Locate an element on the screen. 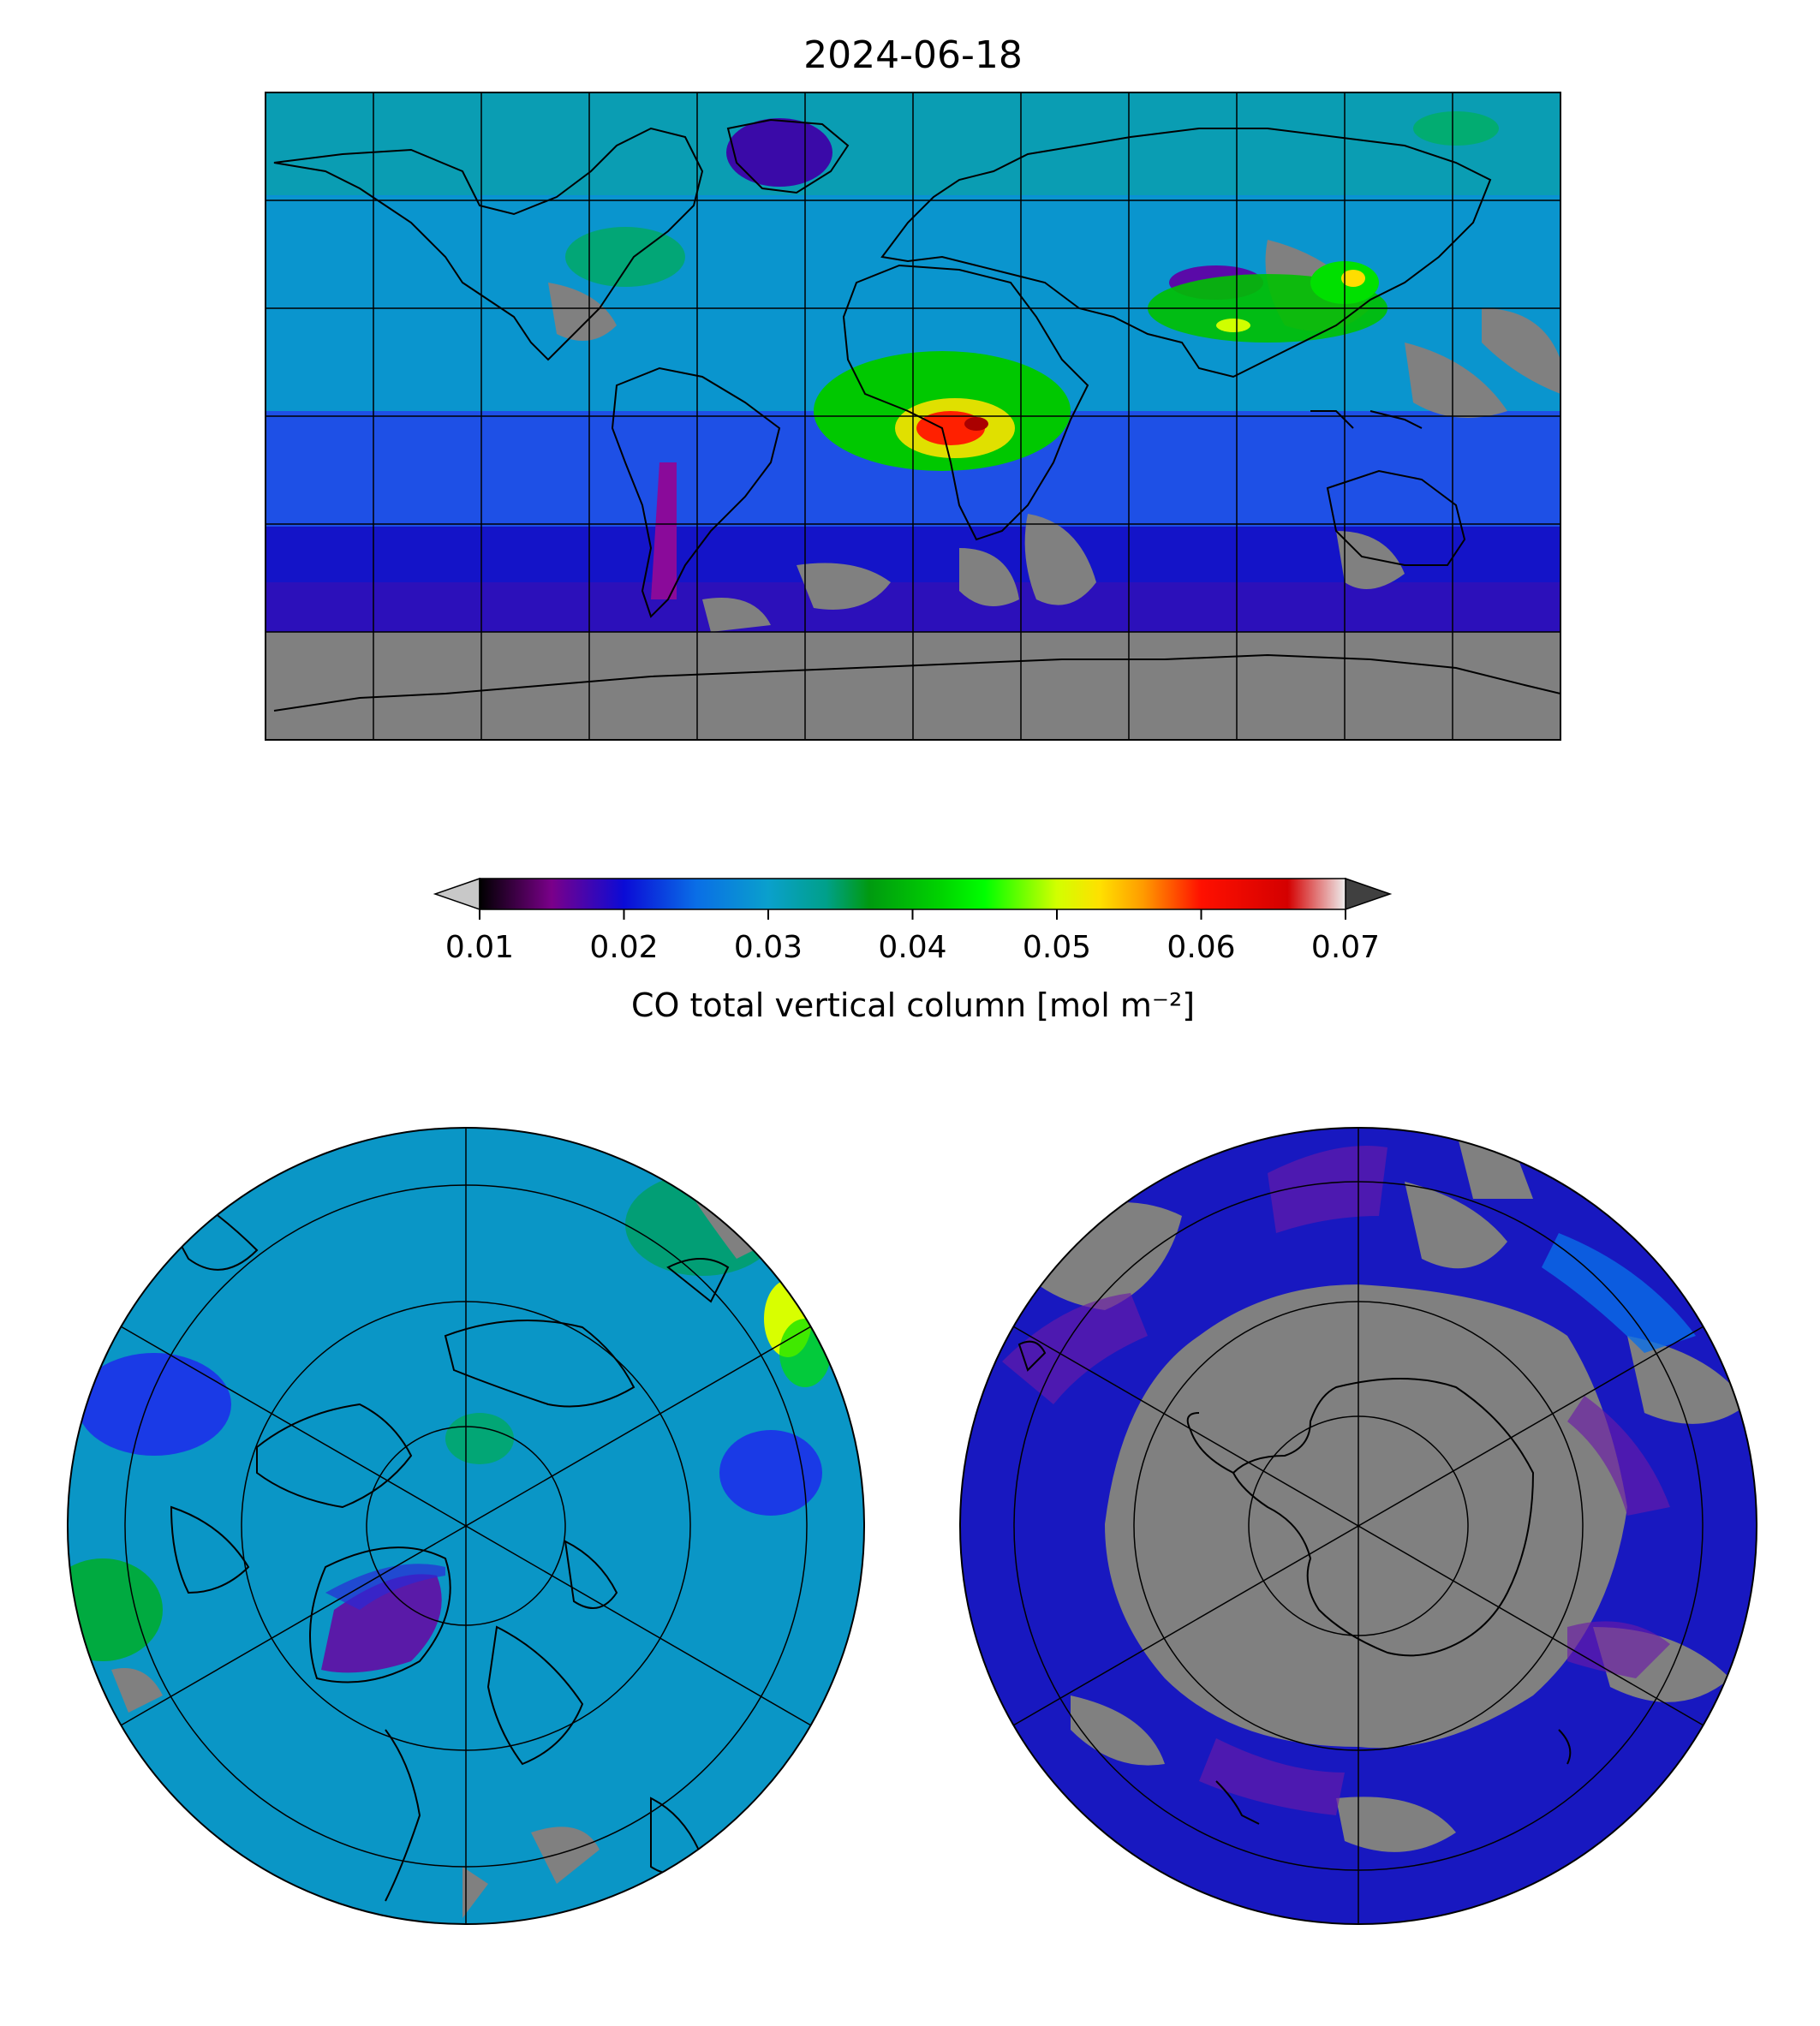 Image resolution: width=1820 pixels, height=2026 pixels. colorbar-tick-label: 0.07 is located at coordinates (1345, 947).